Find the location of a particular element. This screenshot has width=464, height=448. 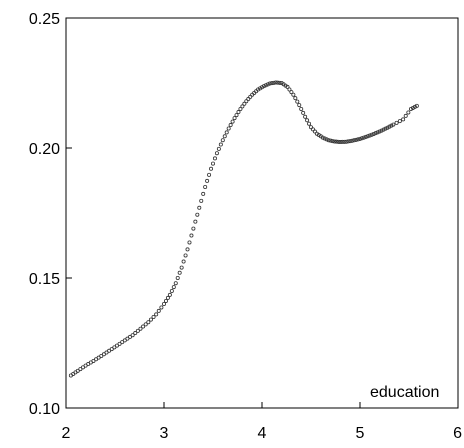

y-tick-label: 0.20 is located at coordinates (44, 149).